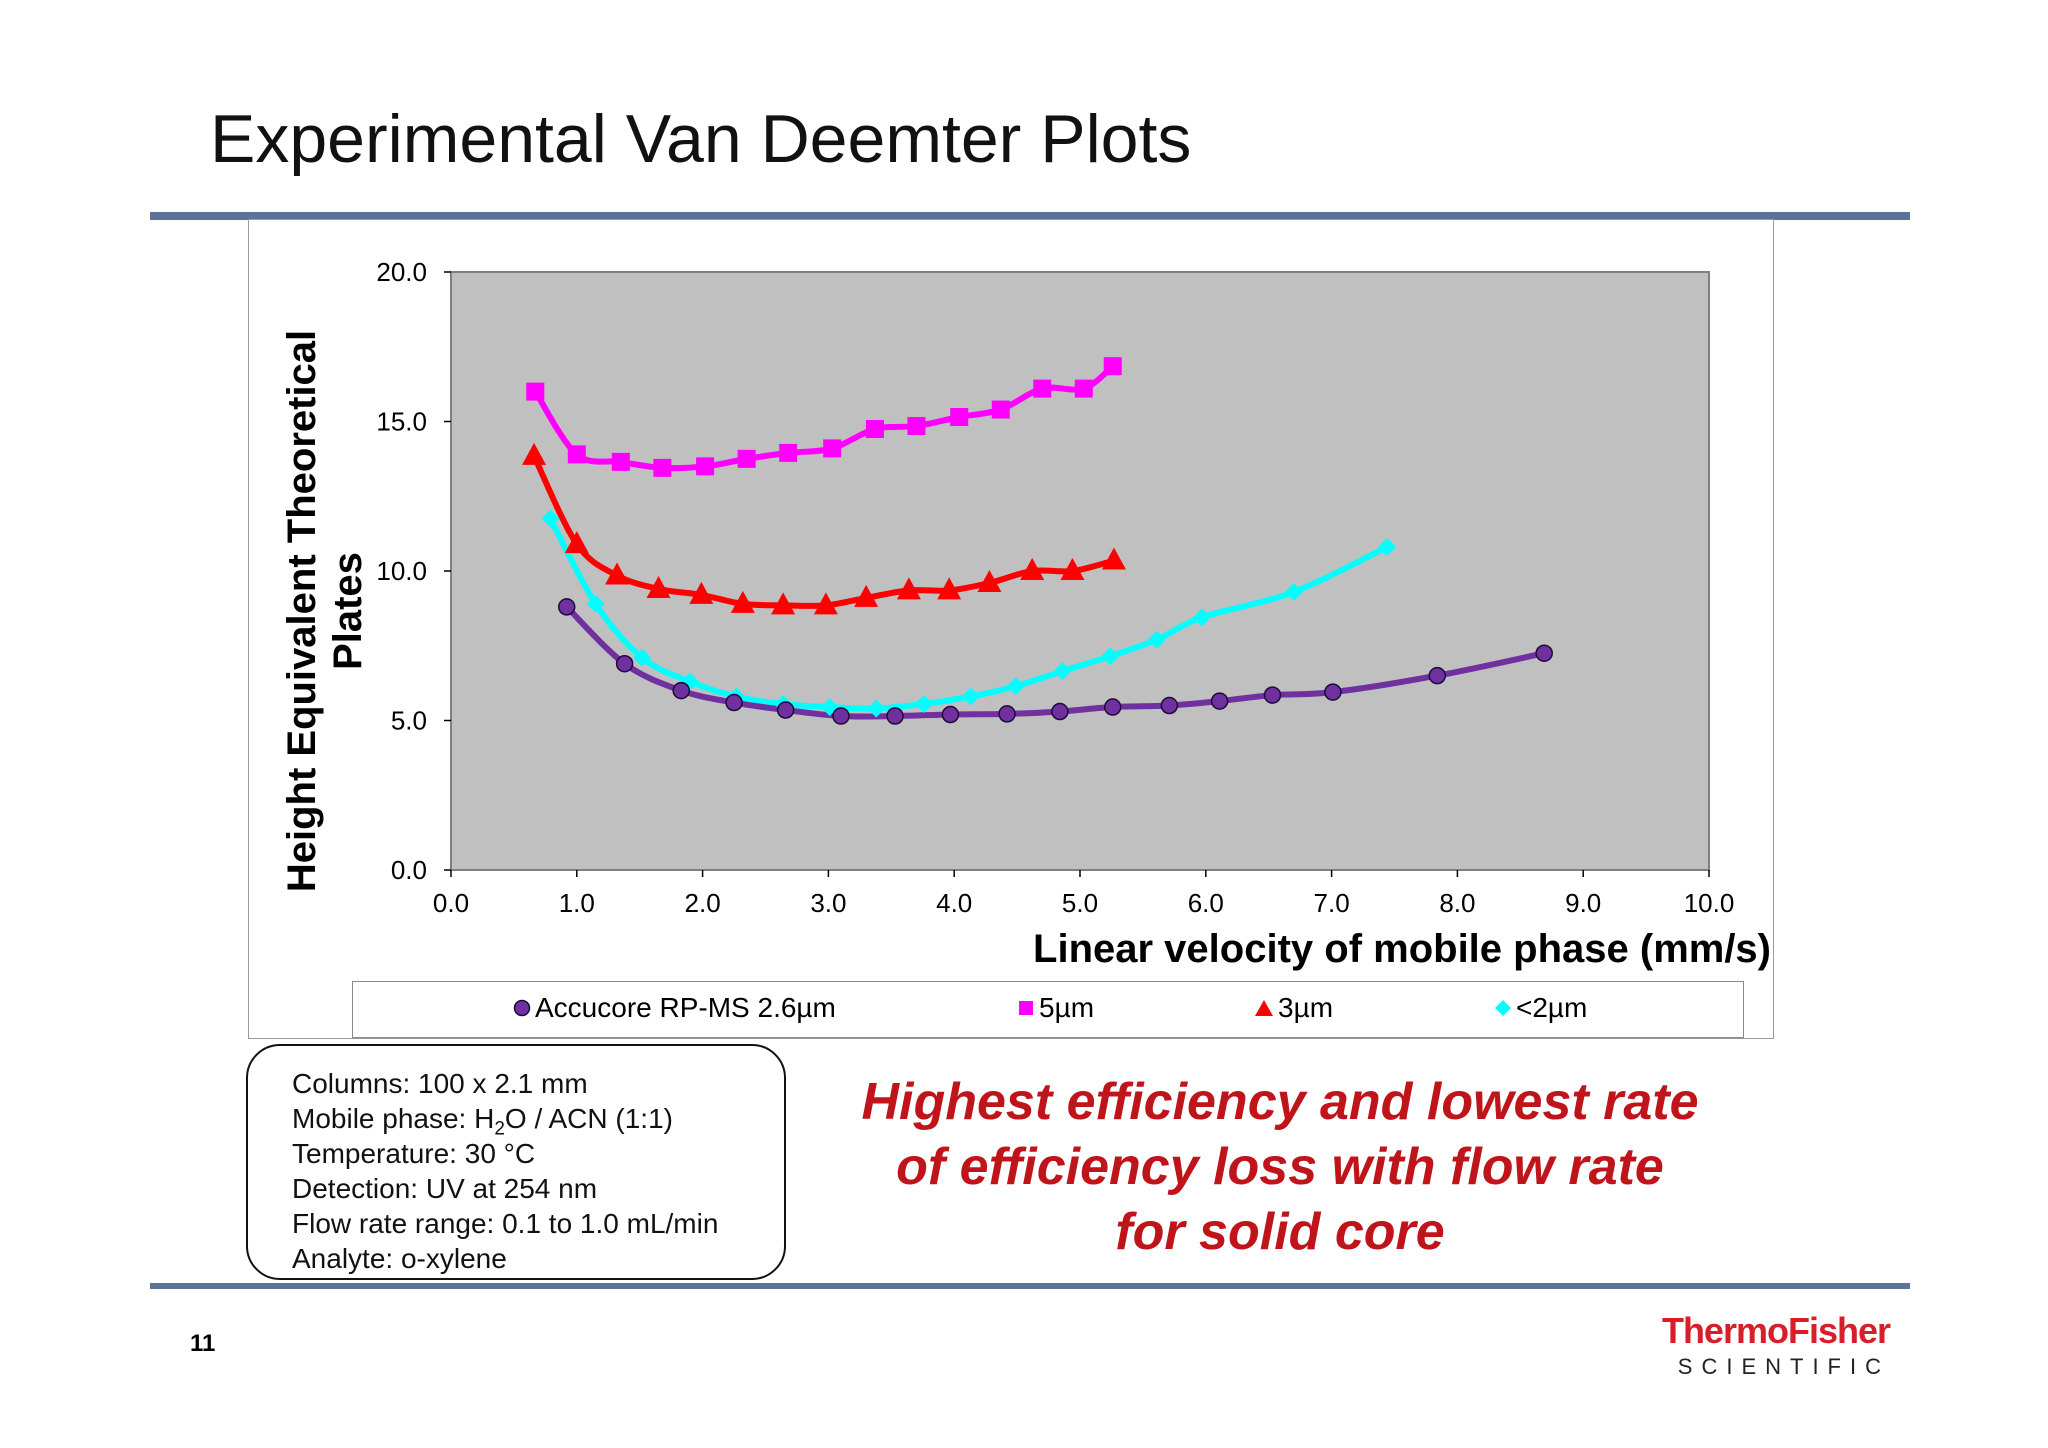  I want to click on x-tick-label: 0.0, so click(451, 903).